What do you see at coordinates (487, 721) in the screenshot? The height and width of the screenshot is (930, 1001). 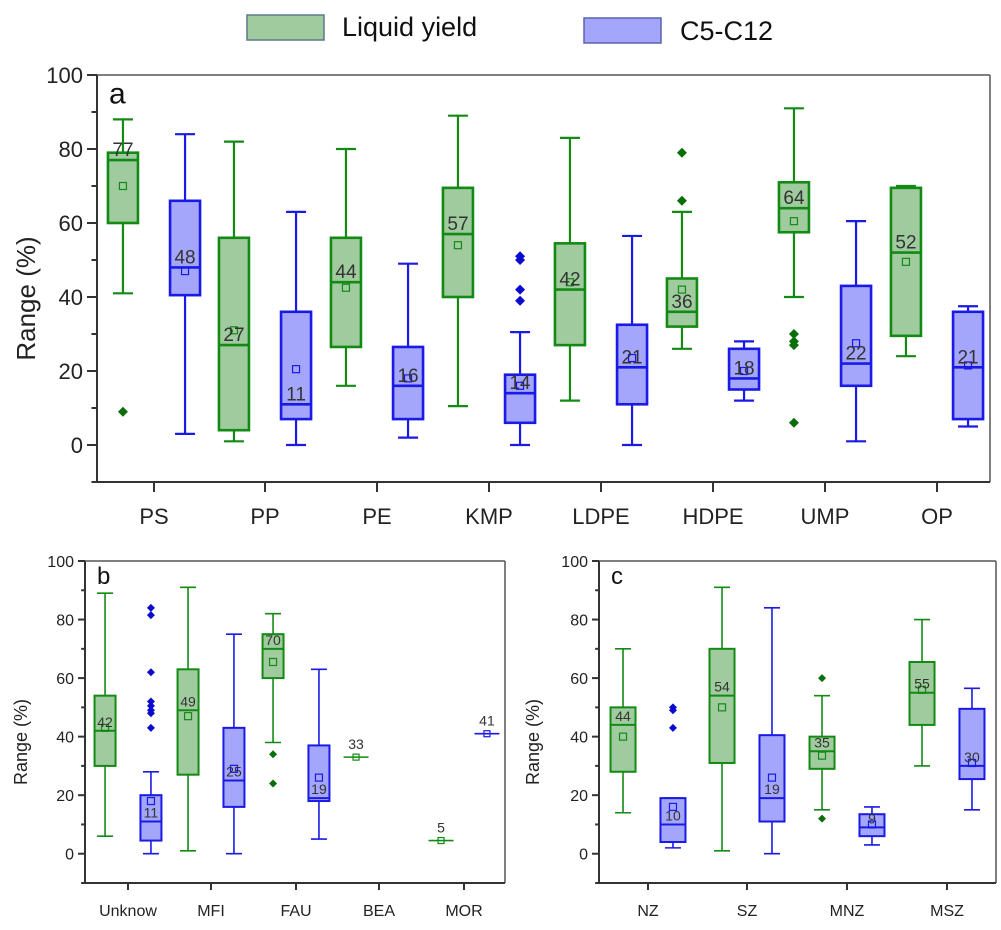 I see `median-label: 41` at bounding box center [487, 721].